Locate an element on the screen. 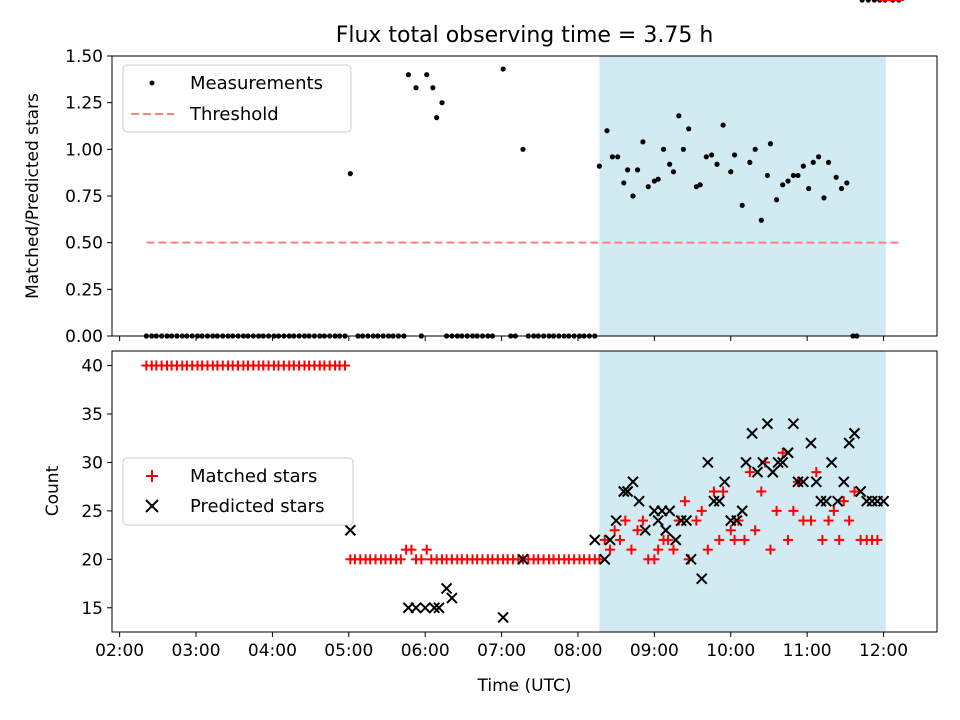  legend-label-predicted: Predicted stars is located at coordinates (257, 506).